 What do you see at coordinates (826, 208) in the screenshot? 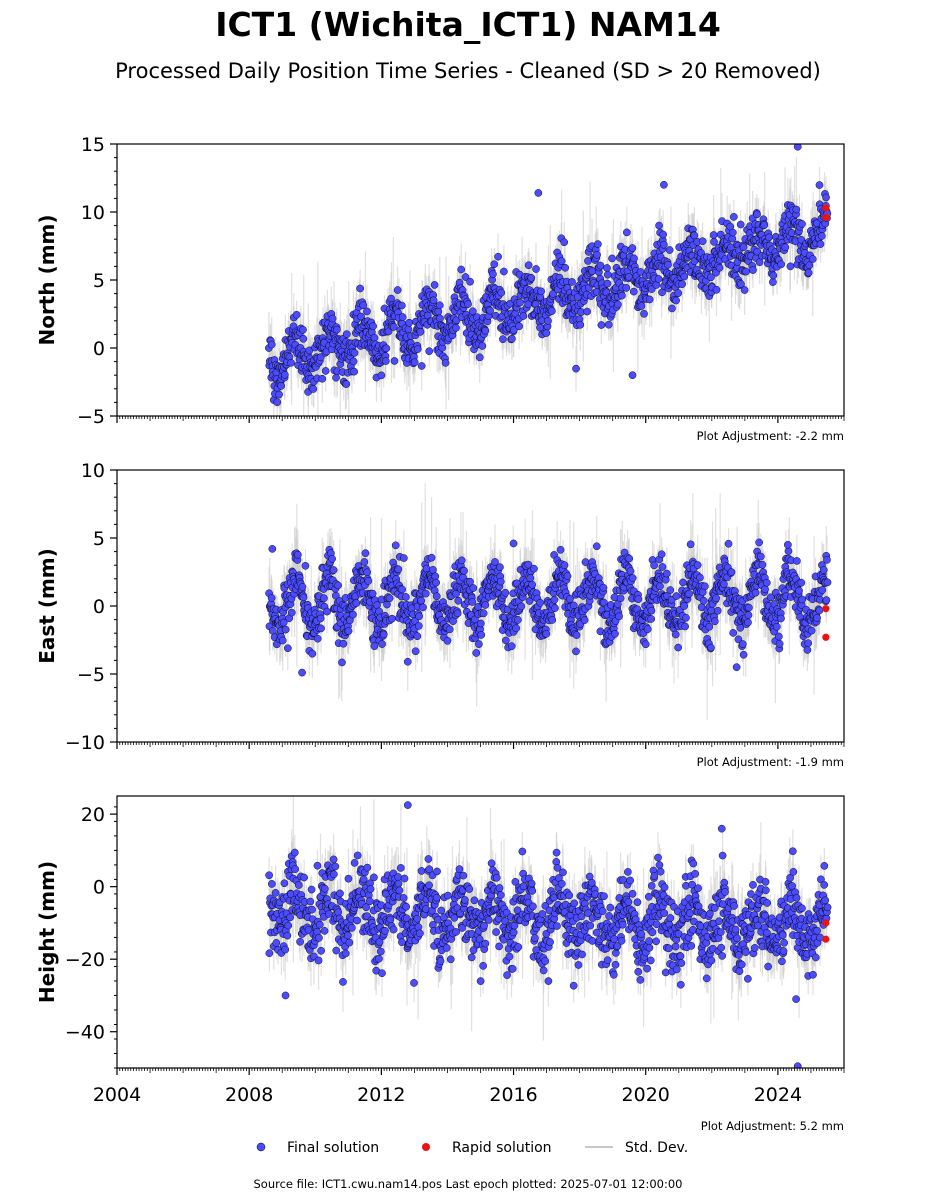
I see `rapid-point` at bounding box center [826, 208].